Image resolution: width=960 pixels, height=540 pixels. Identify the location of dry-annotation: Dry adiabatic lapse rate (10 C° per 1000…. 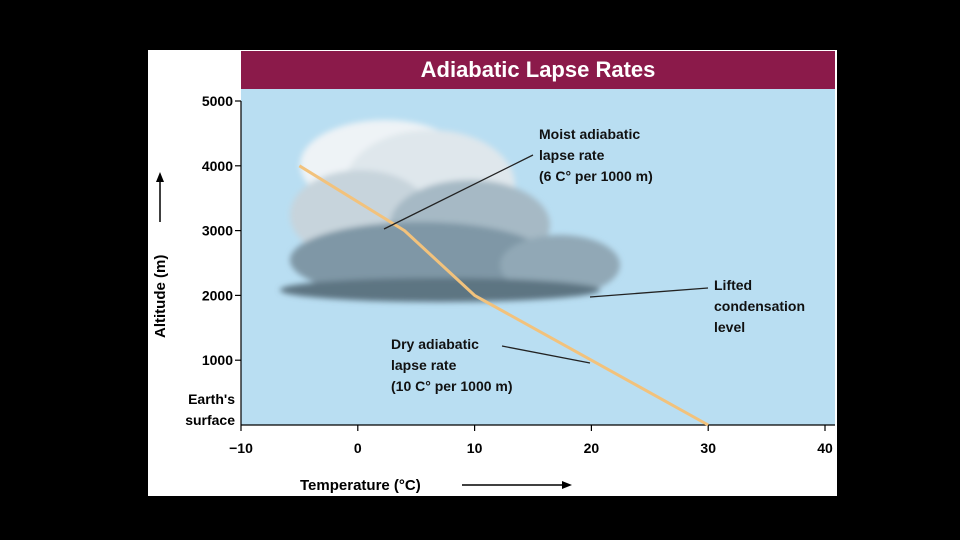
(452, 365).